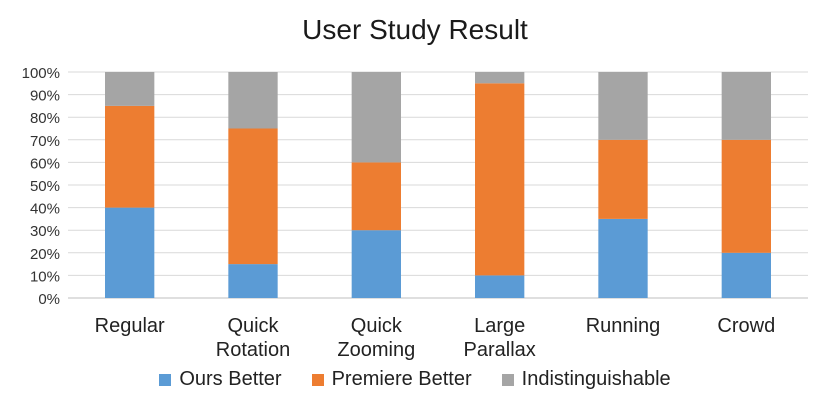 This screenshot has width=830, height=403. I want to click on y-tick-label: 100%, so click(41, 73).